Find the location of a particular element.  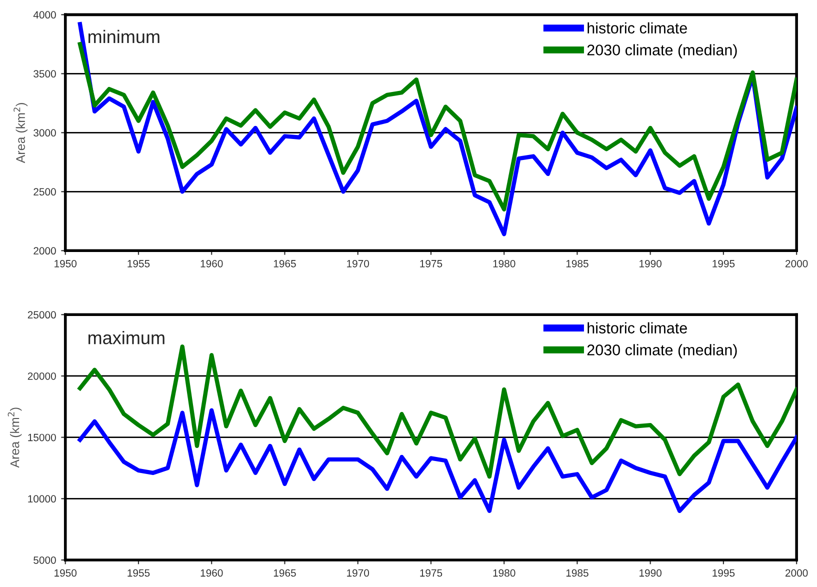

y-tick-label: 5000 is located at coordinates (45, 560).